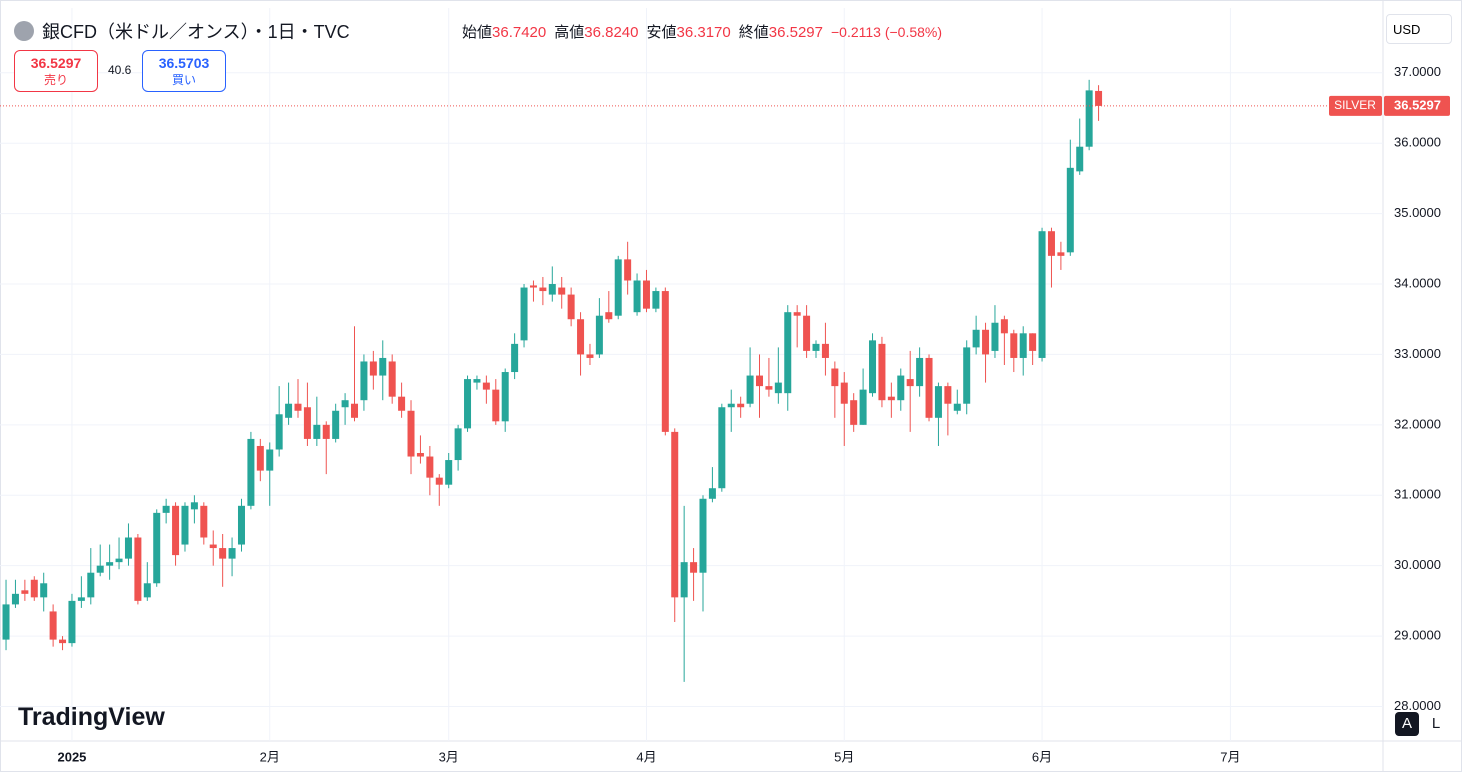 The width and height of the screenshot is (1462, 772). What do you see at coordinates (1417, 423) in the screenshot?
I see `y-tick-label: 32.0000` at bounding box center [1417, 423].